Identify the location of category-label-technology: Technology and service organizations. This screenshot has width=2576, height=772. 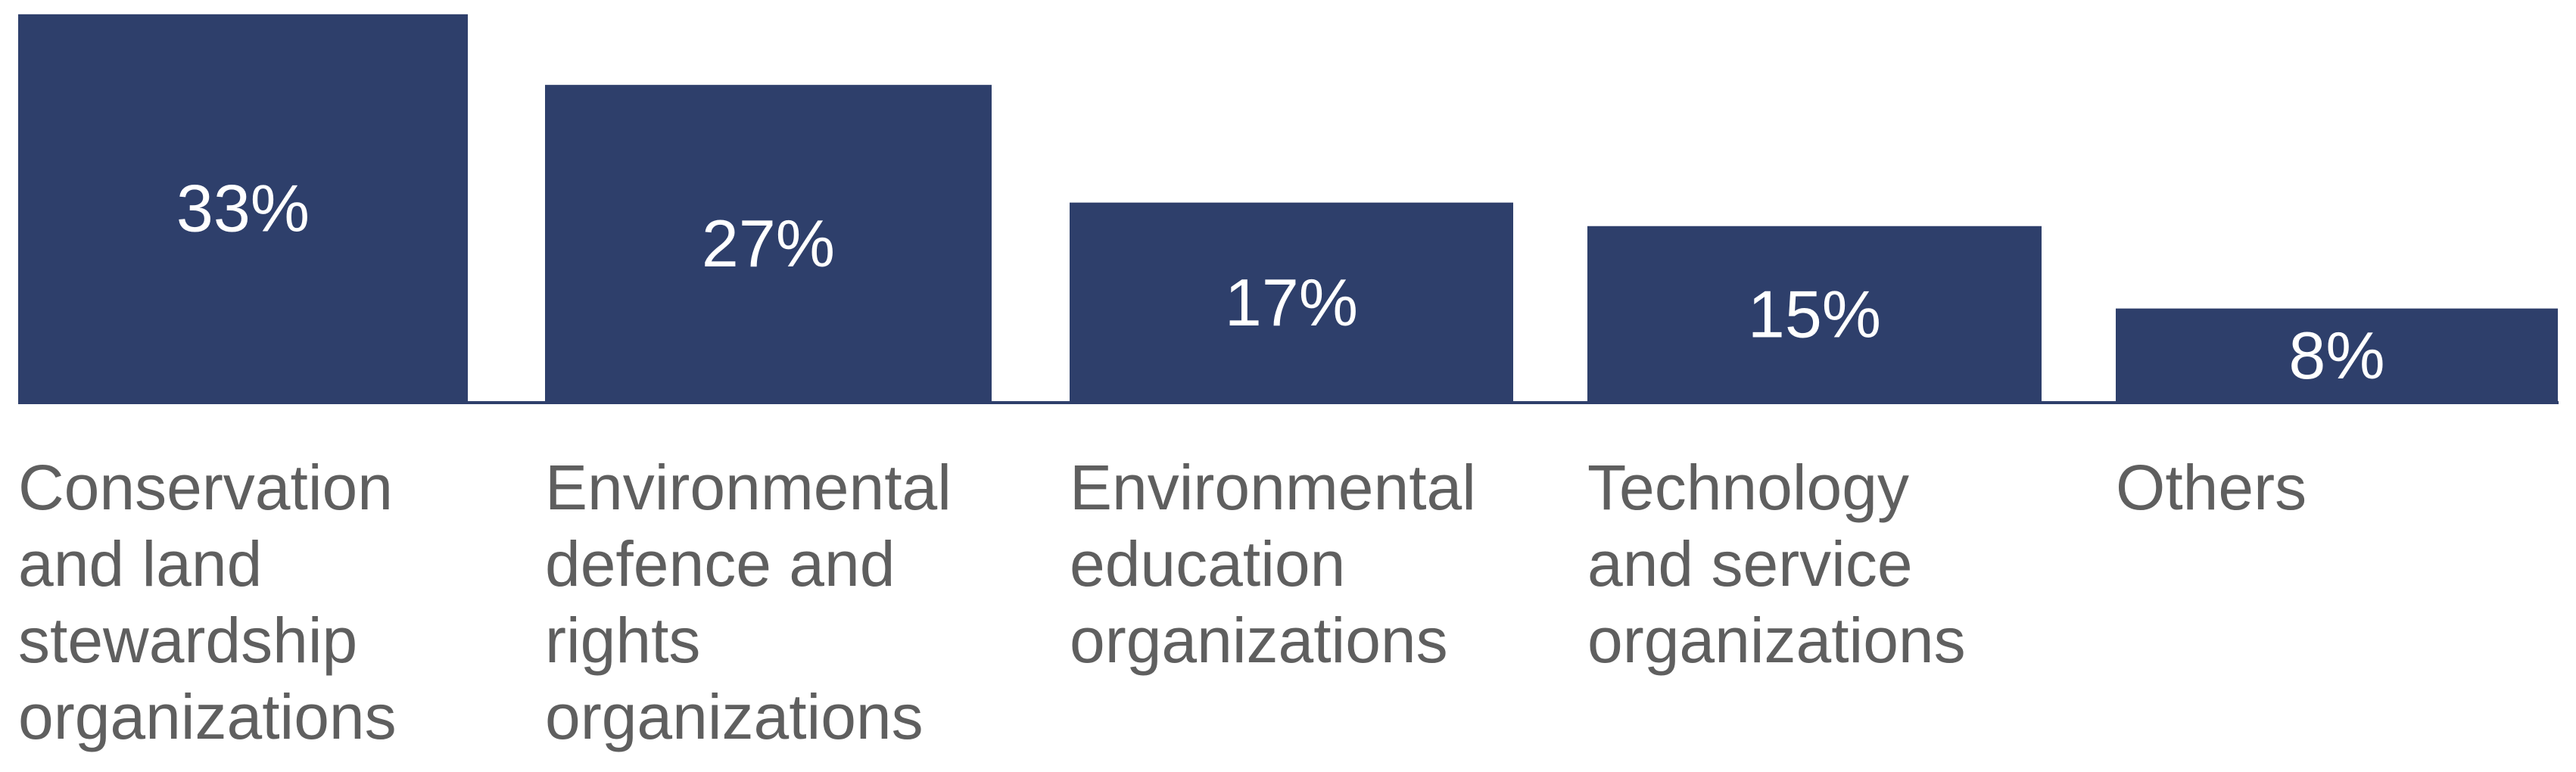
(1776, 564).